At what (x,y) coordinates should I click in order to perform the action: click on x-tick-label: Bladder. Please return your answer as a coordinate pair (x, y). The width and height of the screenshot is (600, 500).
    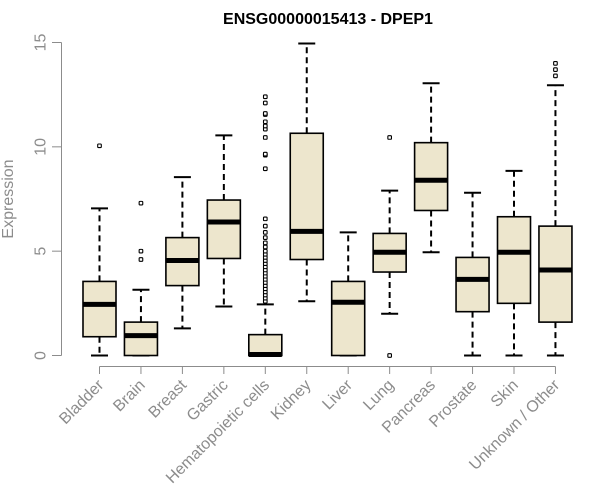
    Looking at the image, I should click on (81, 401).